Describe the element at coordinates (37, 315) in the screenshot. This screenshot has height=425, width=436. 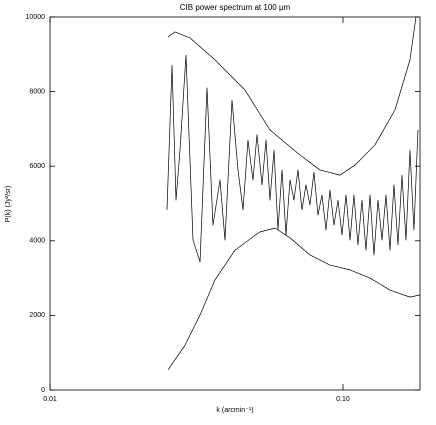
I see `y-tick-label: 2000` at that location.